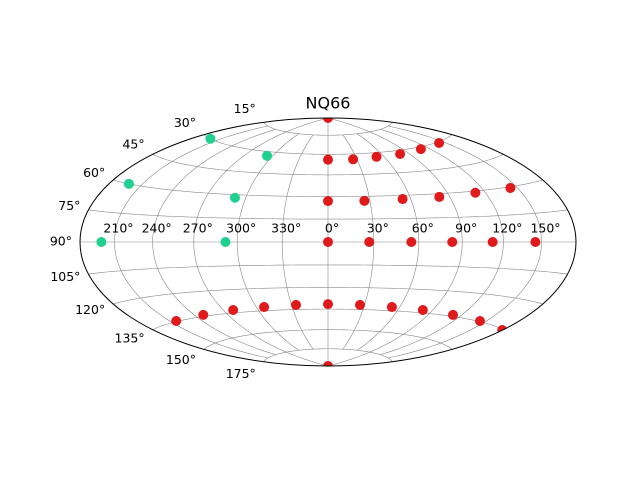  I want to click on x-tick-label: 30°, so click(378, 228).